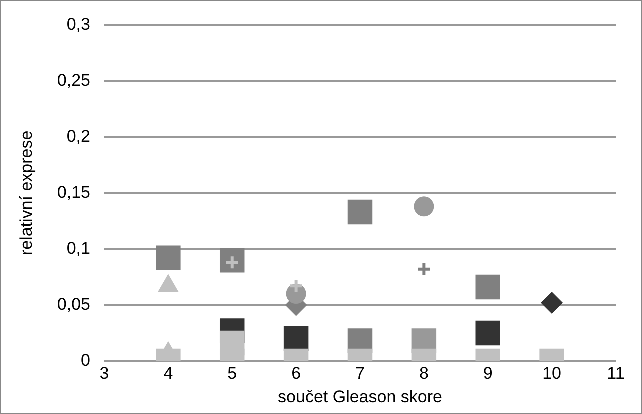 This screenshot has height=414, width=642. I want to click on y-tick-label: 0,2, so click(78, 136).